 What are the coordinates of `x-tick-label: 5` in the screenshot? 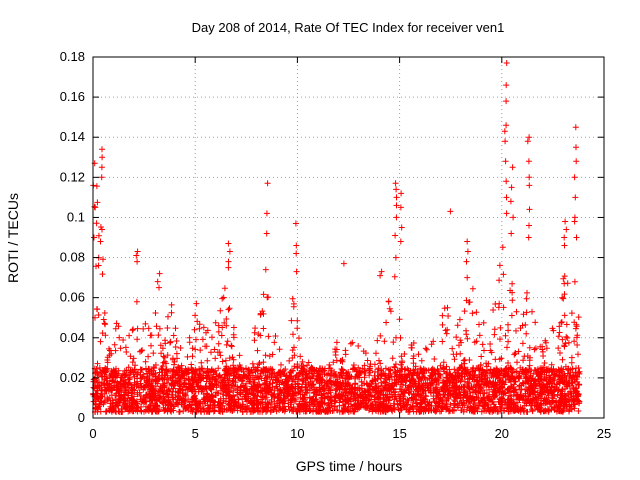 It's located at (195, 433).